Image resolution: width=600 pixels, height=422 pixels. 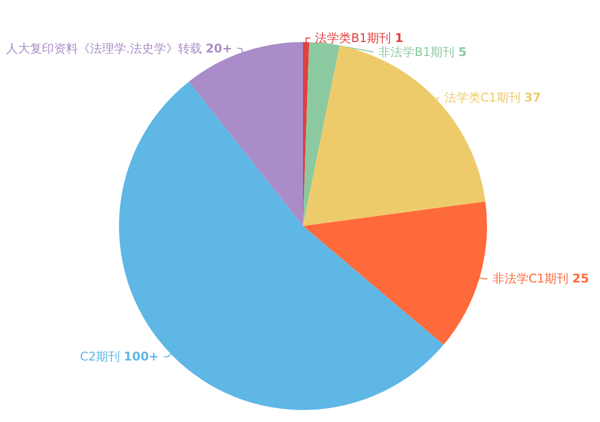 I want to click on data-label: 100+, so click(x=141, y=357).